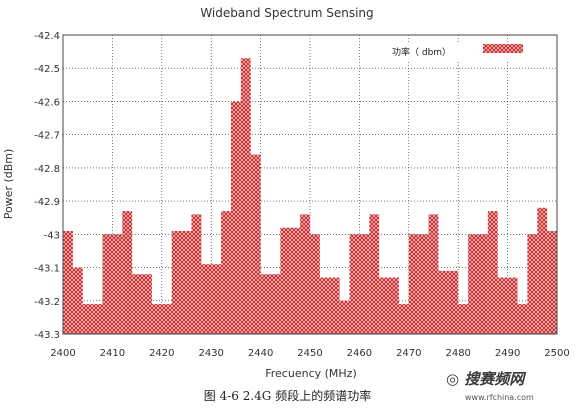  I want to click on chart-title: Wideband Spectrum Sensing, so click(286, 13).